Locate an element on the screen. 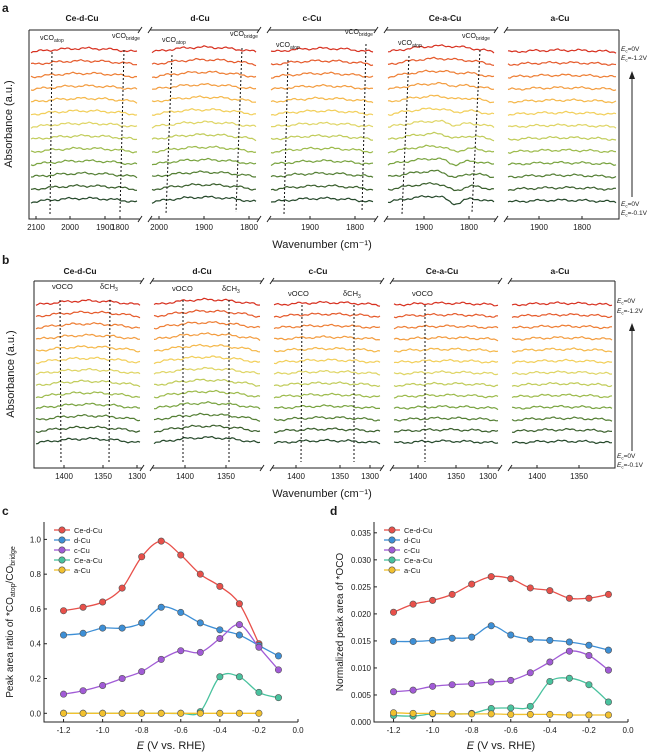 The image size is (664, 755). panel-c-xlabel: E (V vs. RHE) is located at coordinates (171, 746).